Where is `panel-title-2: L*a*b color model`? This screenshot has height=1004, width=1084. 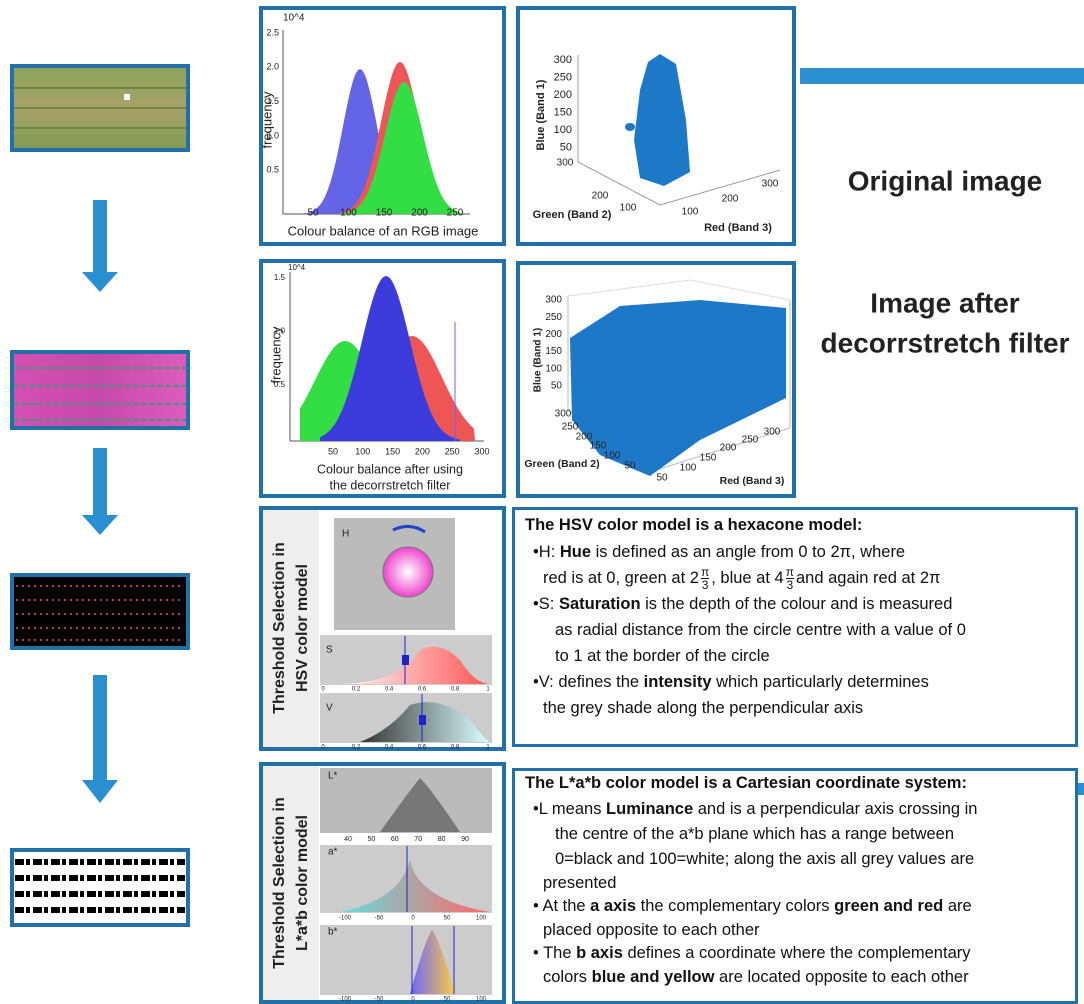 panel-title-2: L*a*b color model is located at coordinates (302, 883).